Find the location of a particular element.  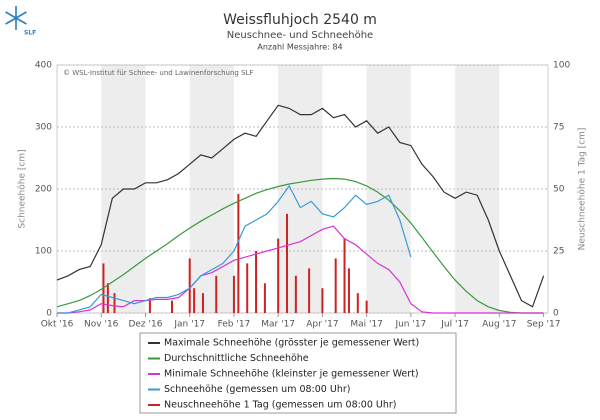

y2-tick-label: 75 is located at coordinates (558, 128).